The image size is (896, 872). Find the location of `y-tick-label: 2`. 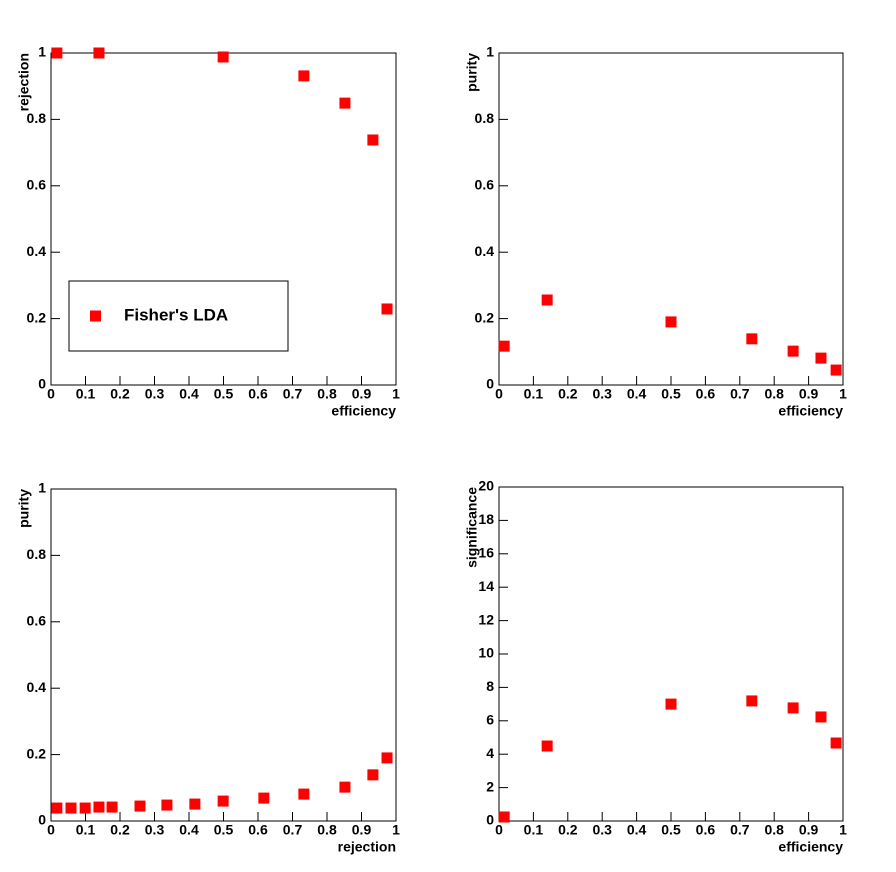

y-tick-label: 2 is located at coordinates (490, 786).